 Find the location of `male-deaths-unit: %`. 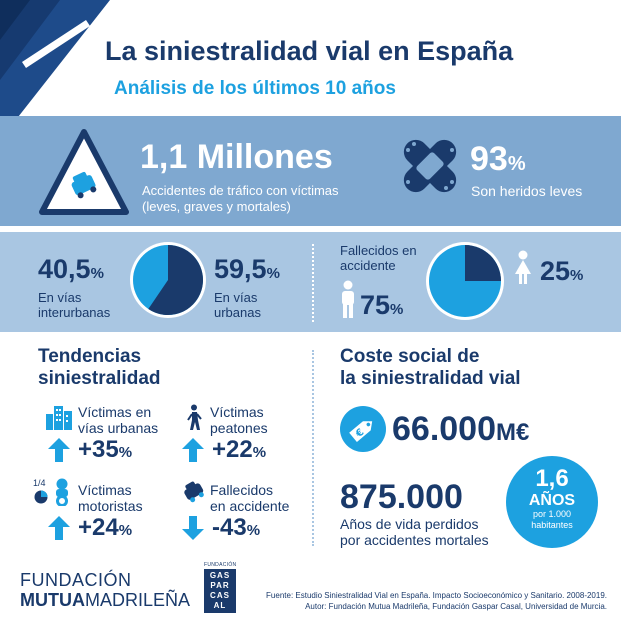

male-deaths-unit: % is located at coordinates (397, 309).